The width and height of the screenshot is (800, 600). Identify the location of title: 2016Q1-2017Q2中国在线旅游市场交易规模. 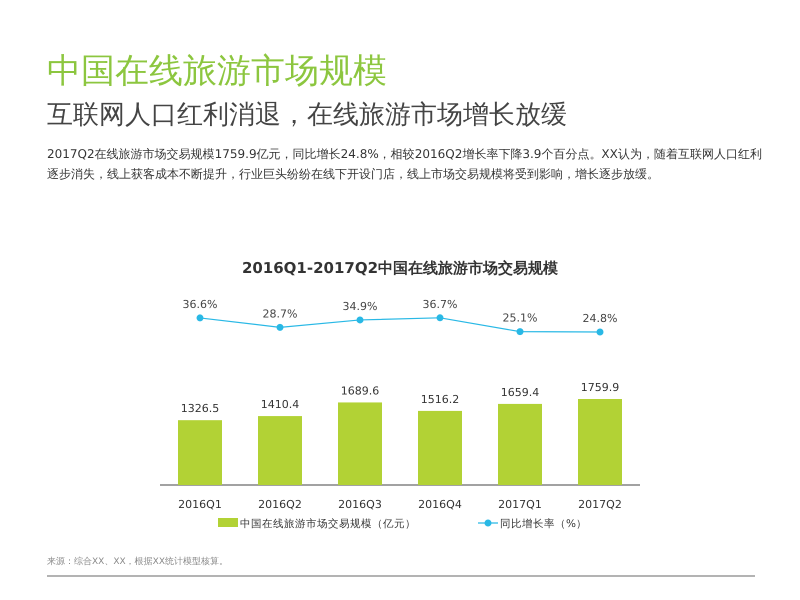
(400, 268).